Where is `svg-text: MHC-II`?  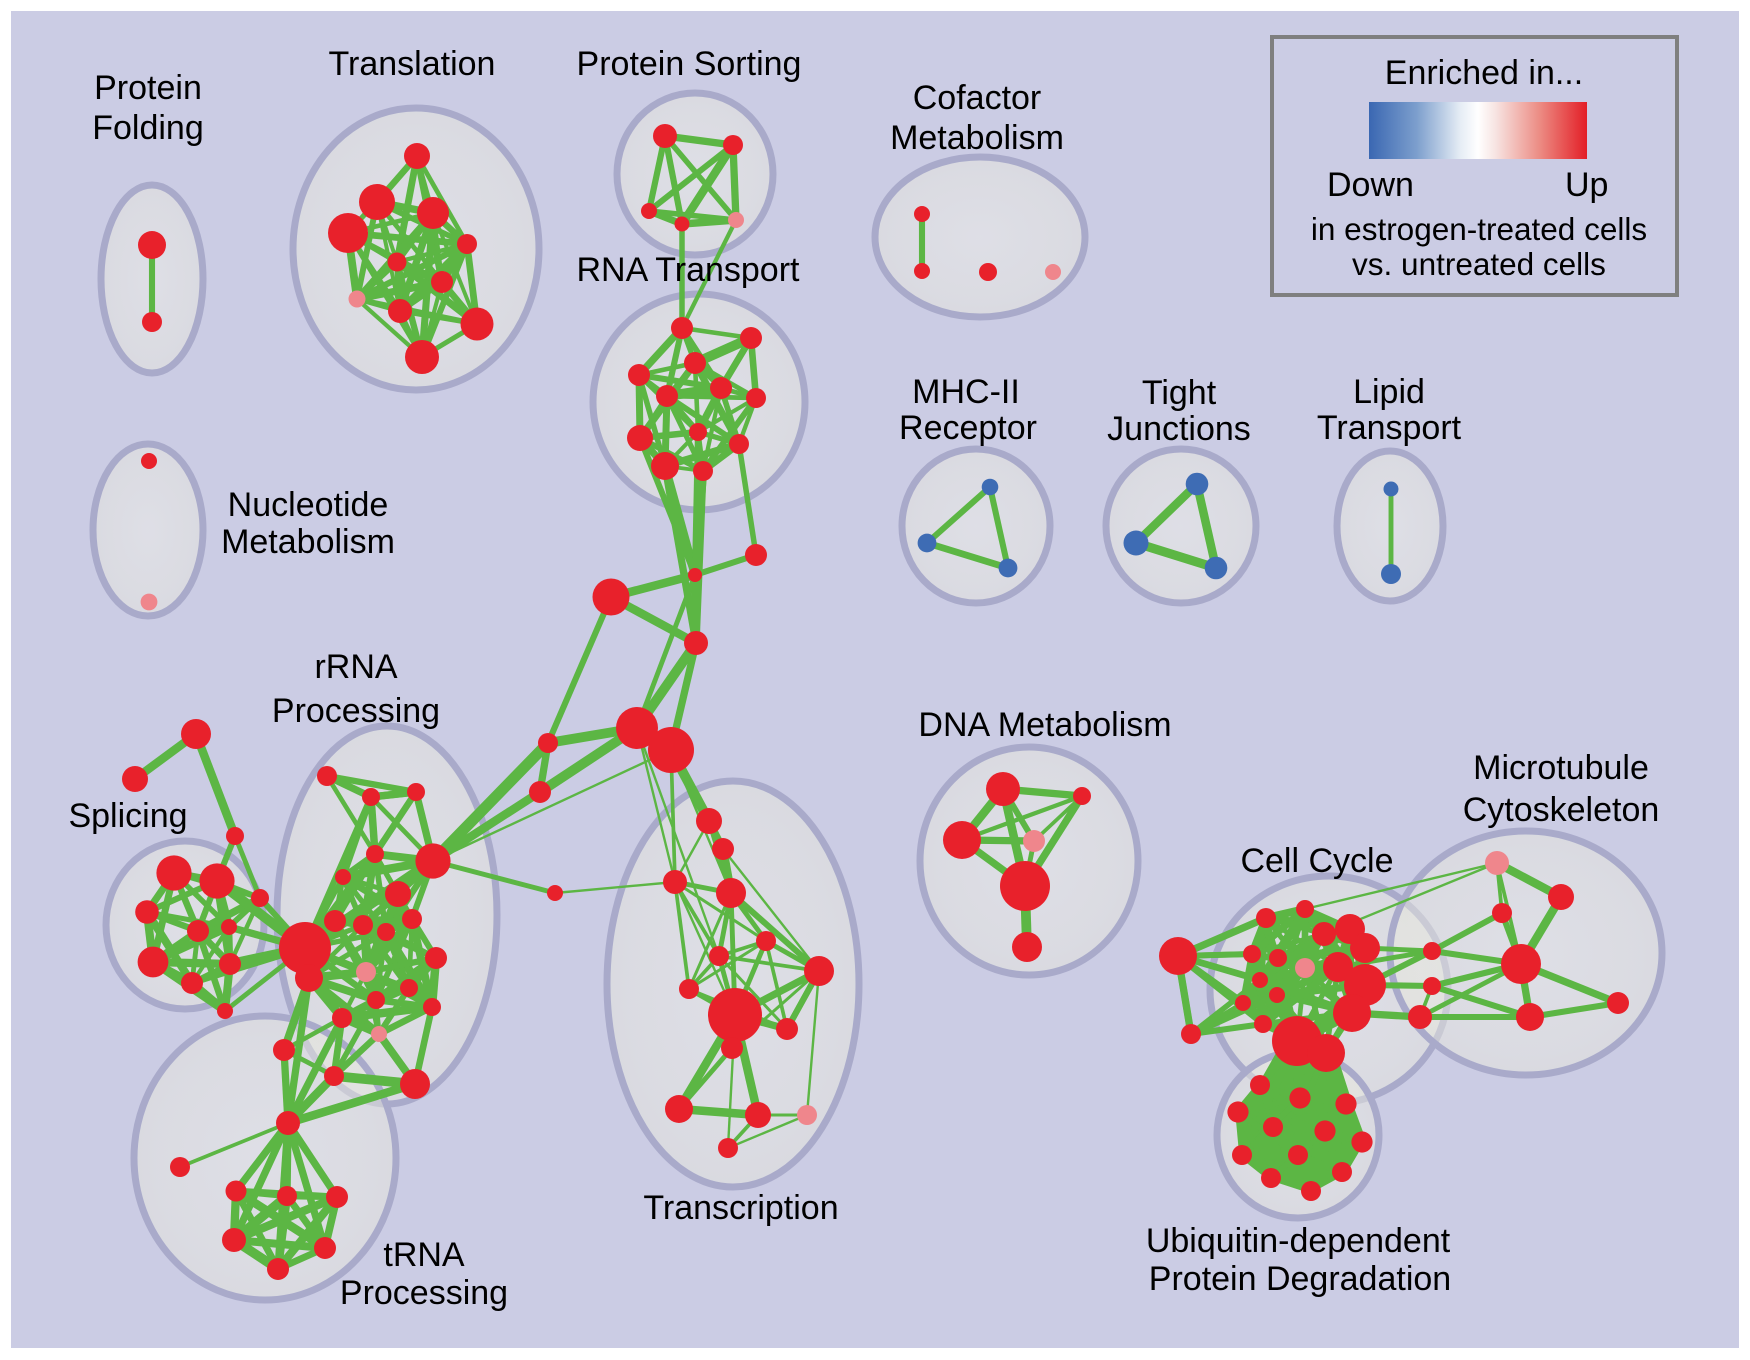 svg-text: MHC-II is located at coordinates (966, 392).